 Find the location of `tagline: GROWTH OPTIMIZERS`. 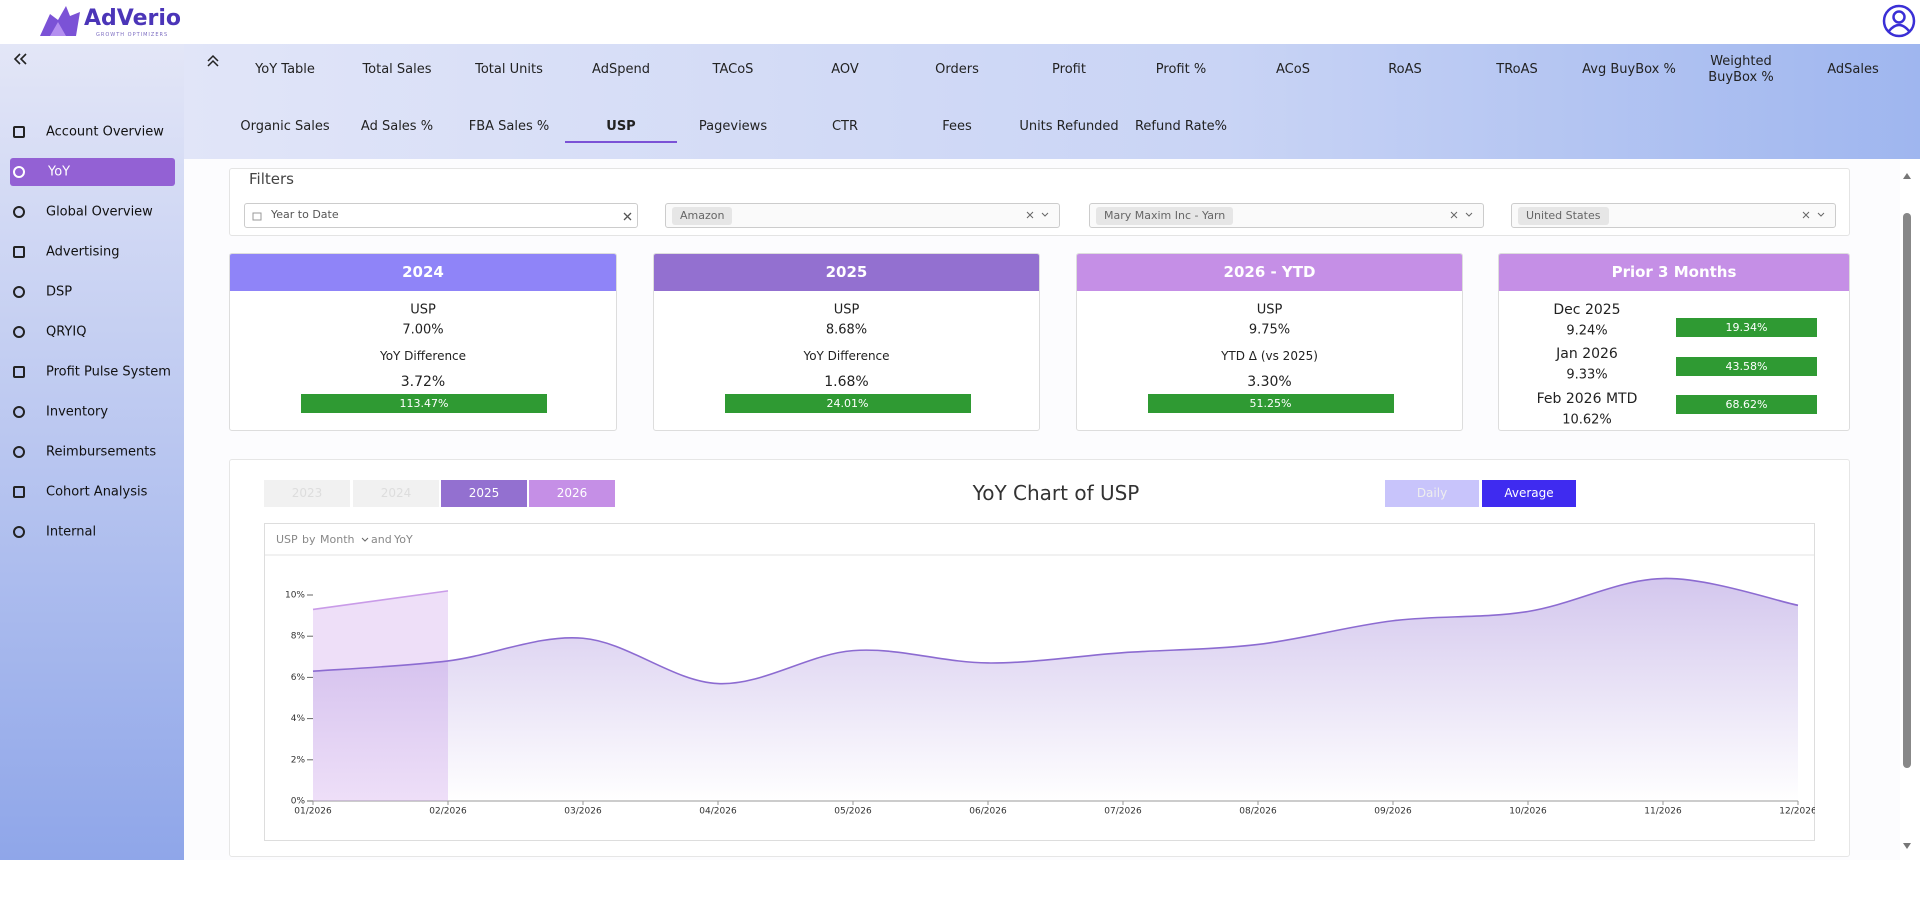

tagline: GROWTH OPTIMIZERS is located at coordinates (132, 35).